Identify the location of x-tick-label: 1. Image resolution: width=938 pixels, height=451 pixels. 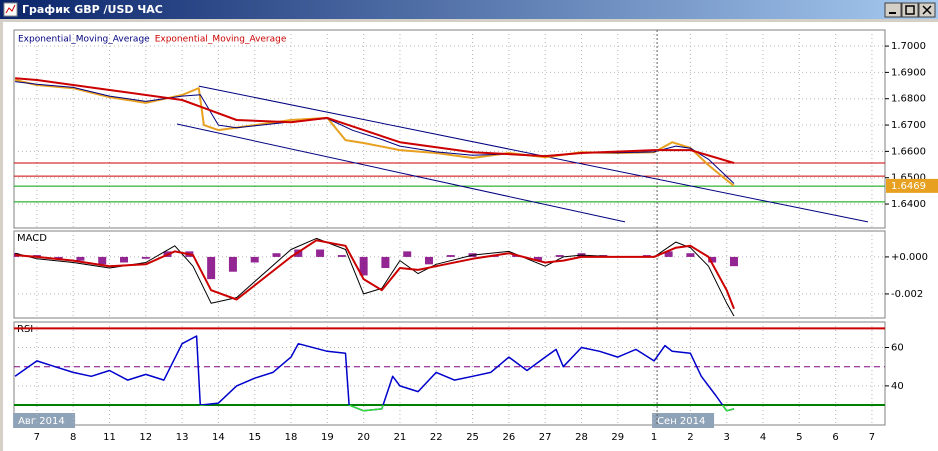
(654, 437).